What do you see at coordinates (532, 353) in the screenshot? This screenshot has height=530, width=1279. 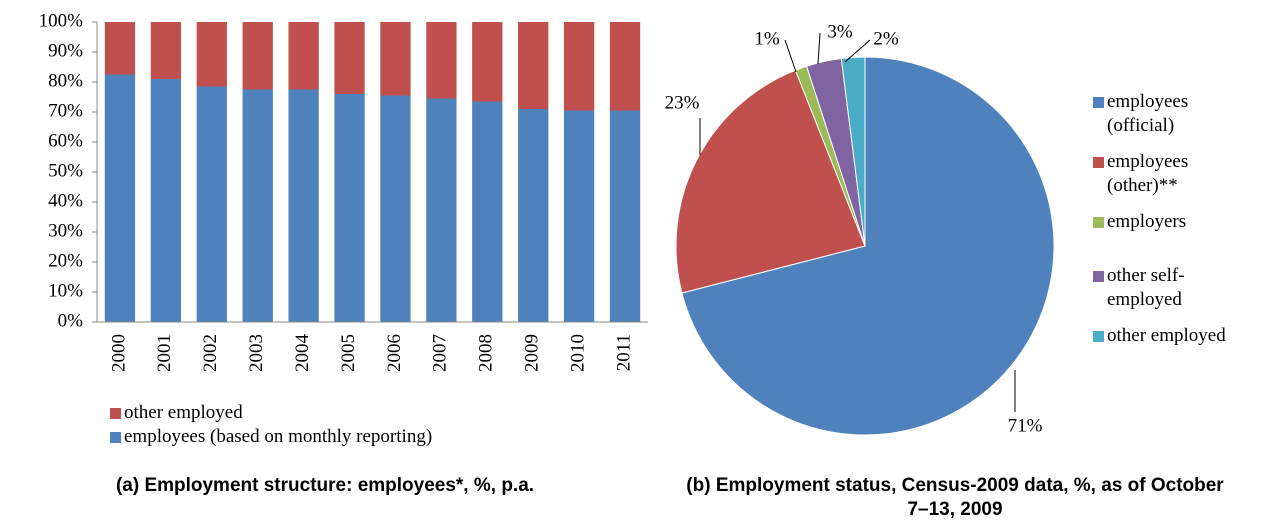 I see `x-tick-label: 2009` at bounding box center [532, 353].